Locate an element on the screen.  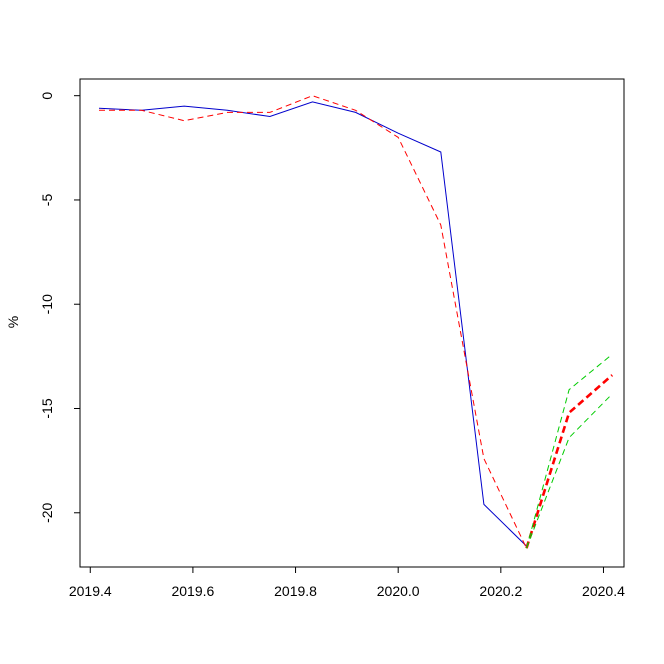
y-tick-label: 0 is located at coordinates (47, 96).